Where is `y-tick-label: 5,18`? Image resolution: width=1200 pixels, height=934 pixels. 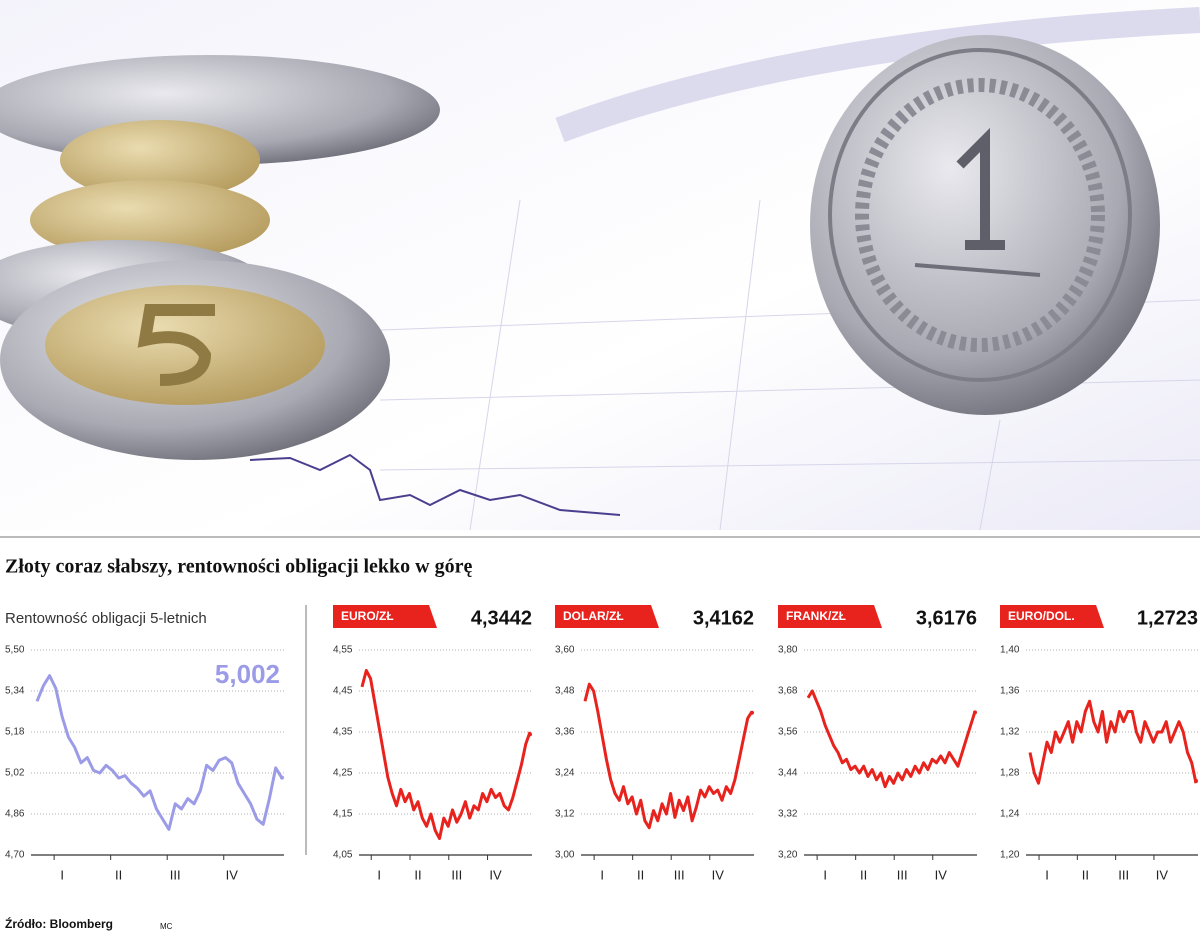
y-tick-label: 5,18 is located at coordinates (15, 732).